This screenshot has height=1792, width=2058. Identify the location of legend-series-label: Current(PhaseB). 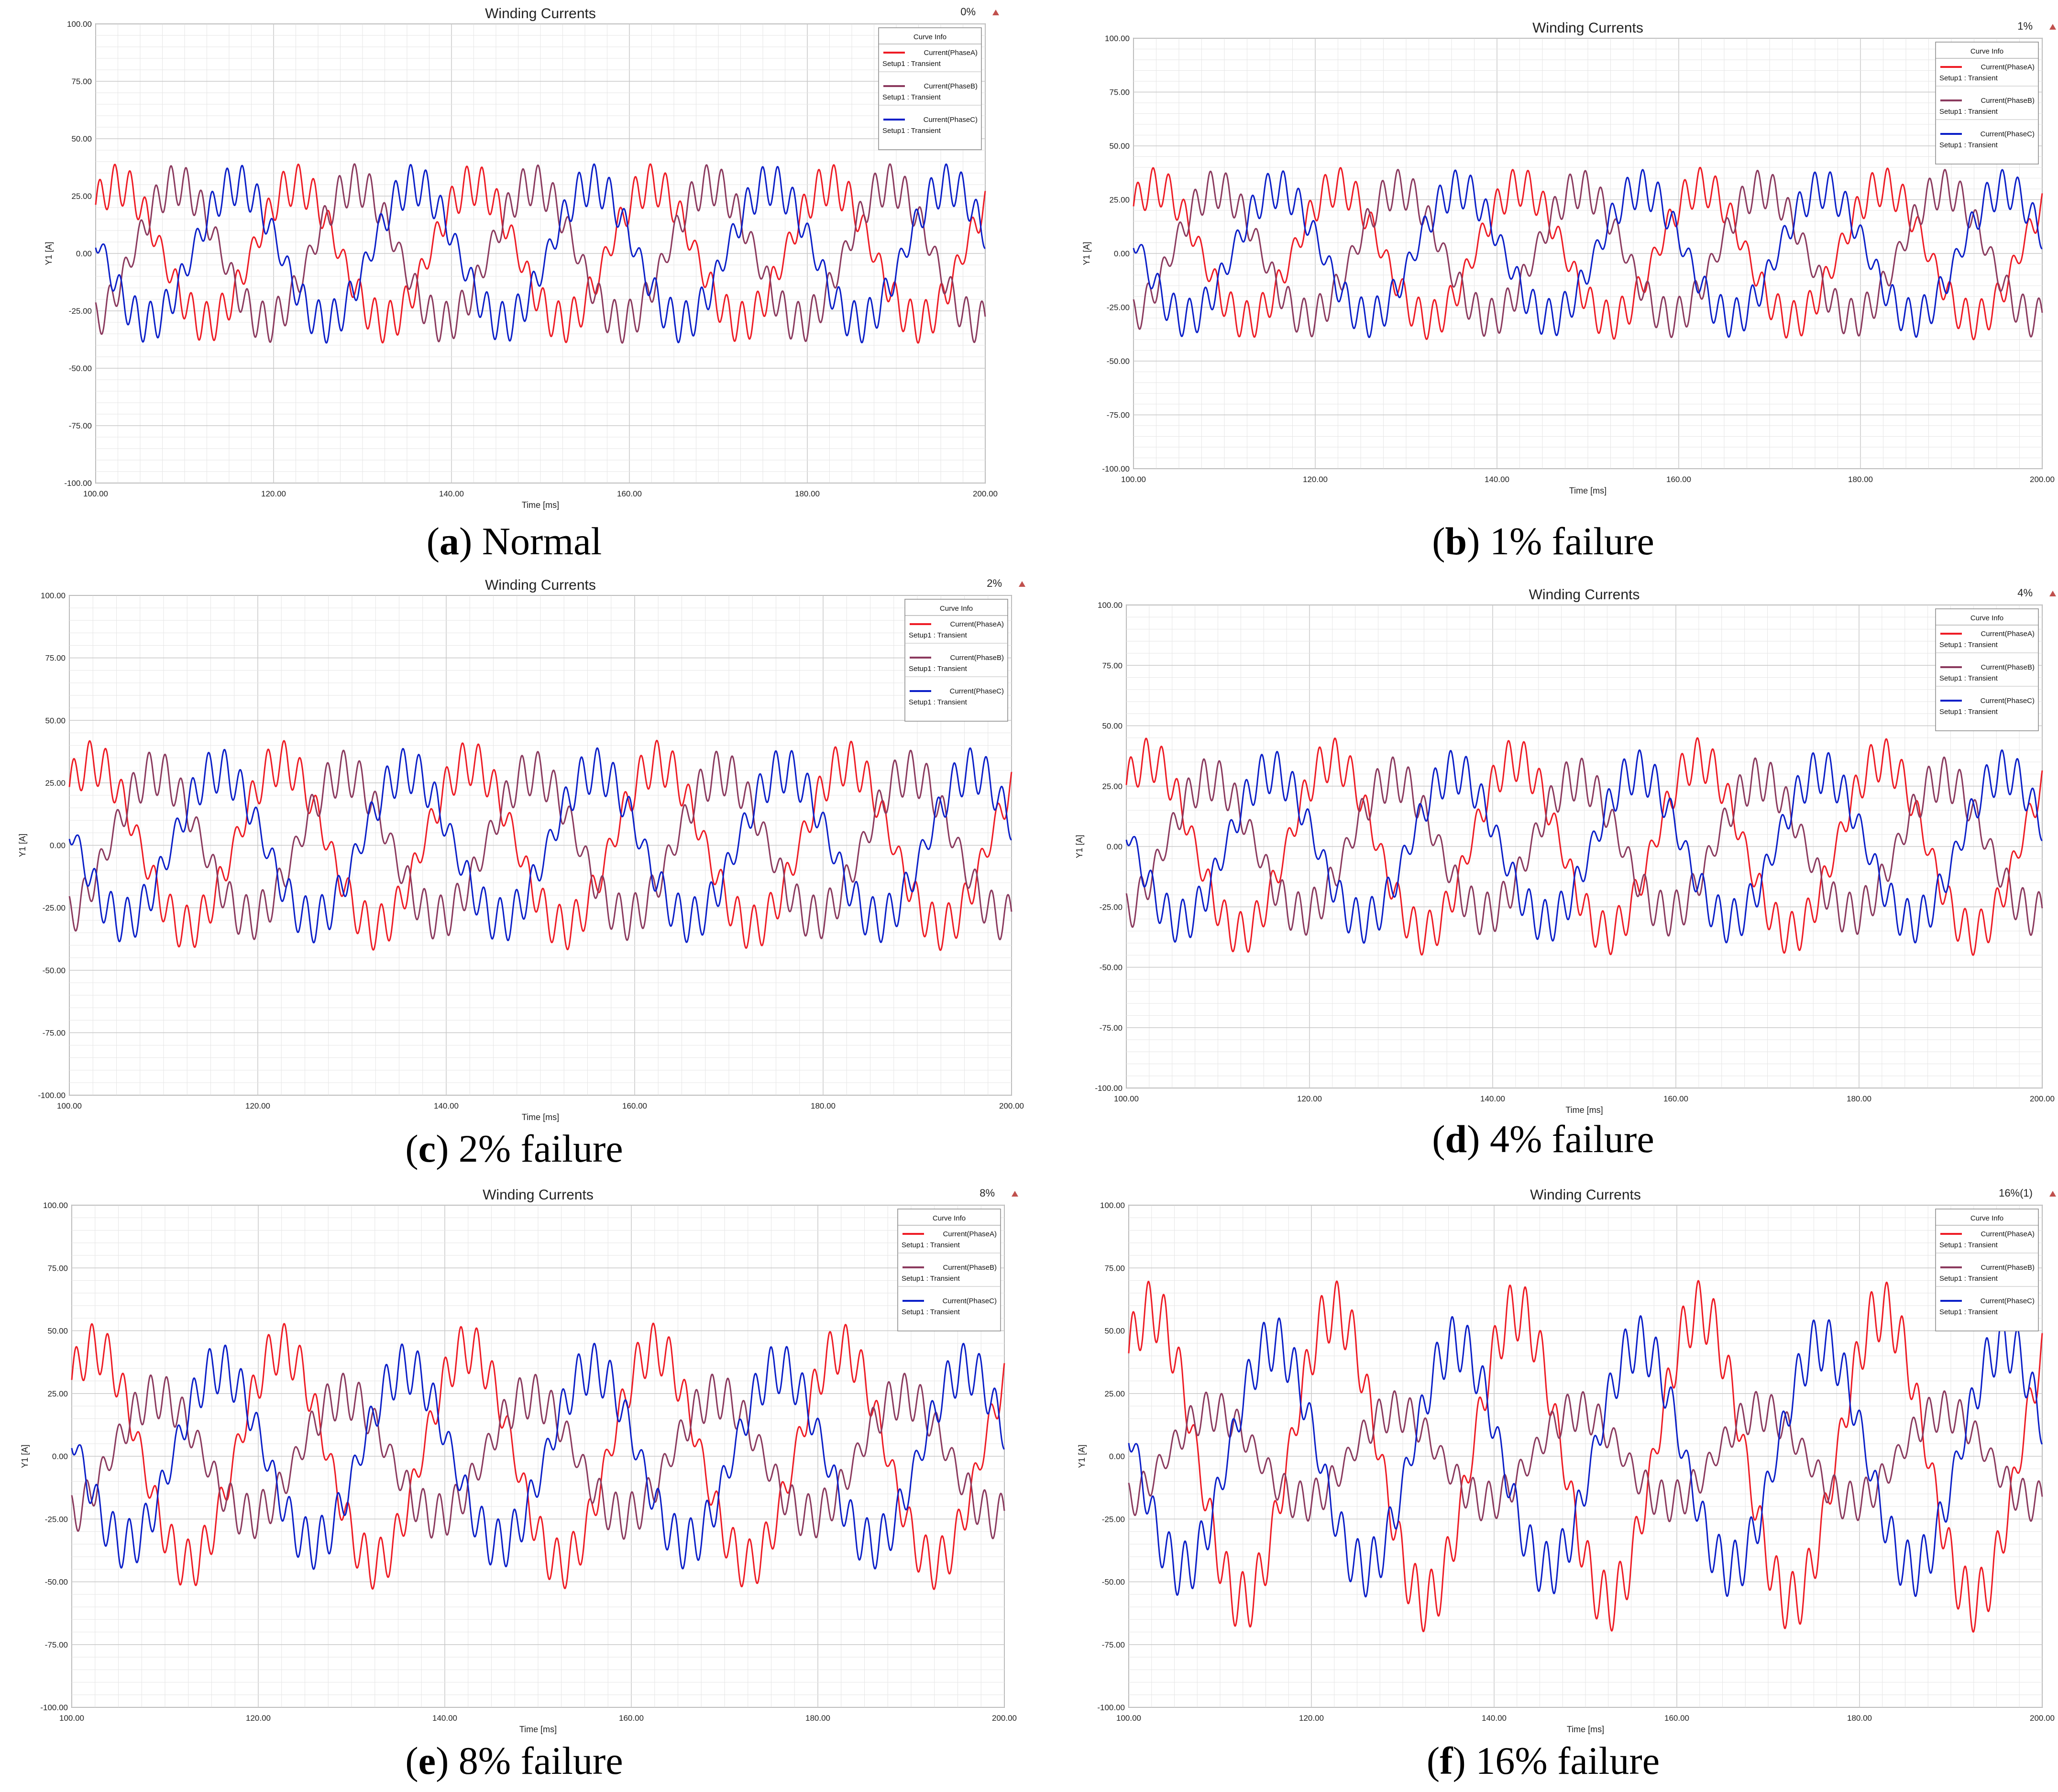
(2008, 1268).